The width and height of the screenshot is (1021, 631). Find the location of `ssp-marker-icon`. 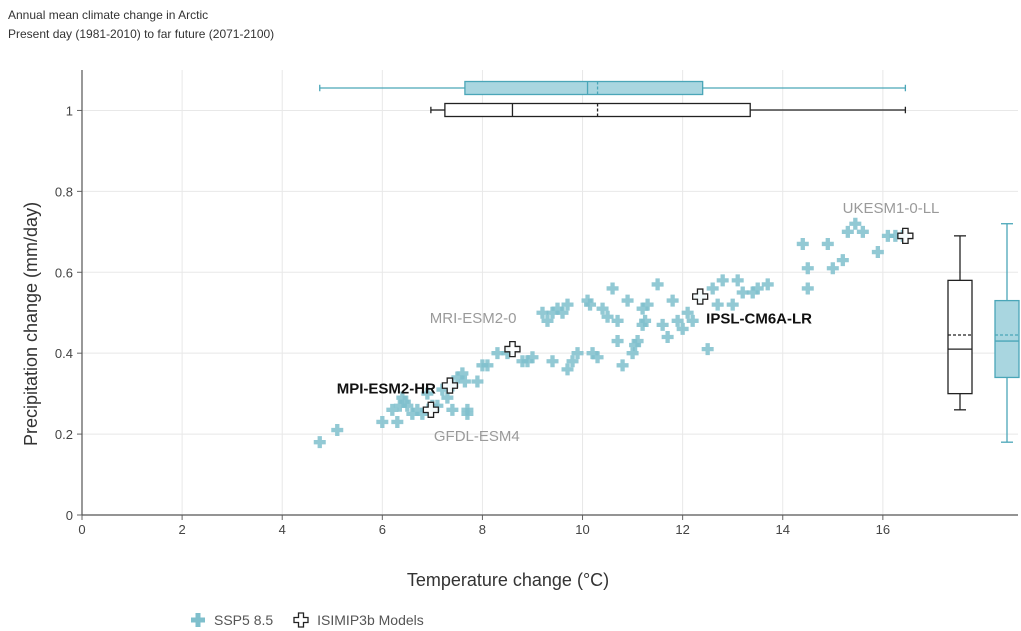

ssp-marker-icon is located at coordinates (198, 620).